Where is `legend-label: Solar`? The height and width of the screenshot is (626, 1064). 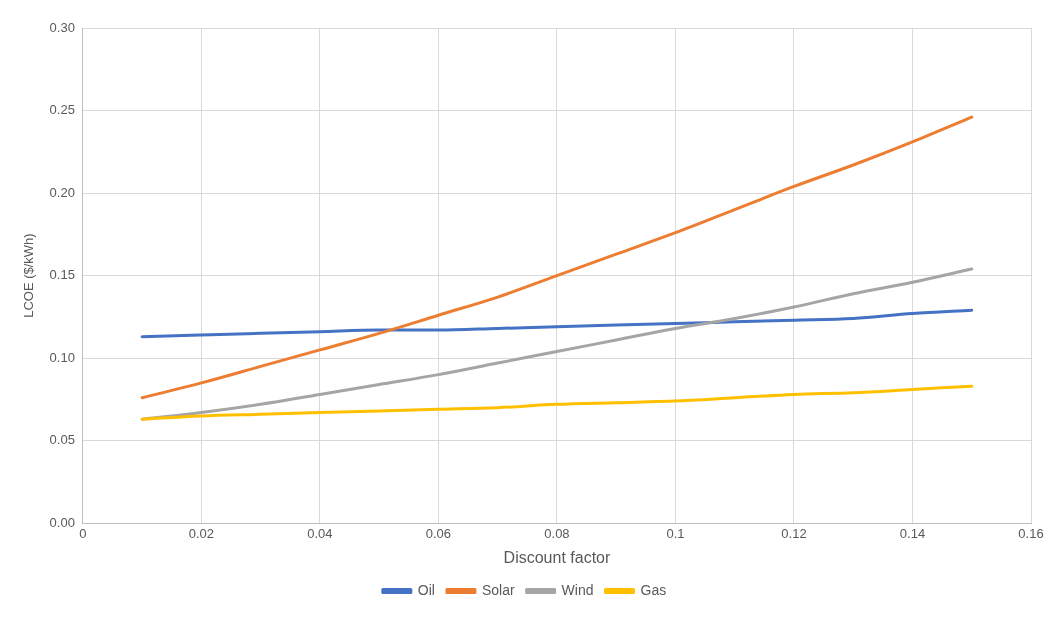 legend-label: Solar is located at coordinates (498, 589).